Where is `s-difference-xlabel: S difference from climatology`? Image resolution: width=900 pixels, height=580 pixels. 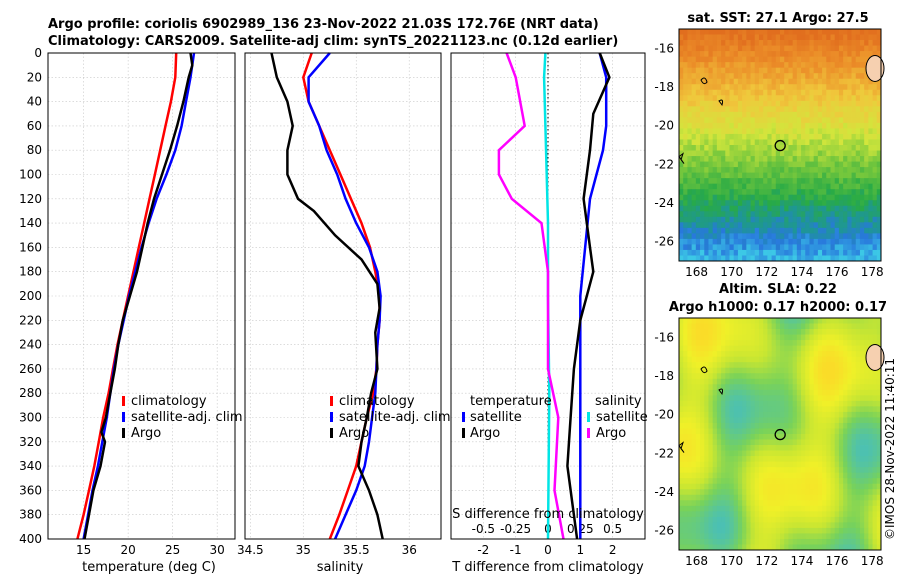 s-difference-xlabel: S difference from climatology is located at coordinates (548, 514).